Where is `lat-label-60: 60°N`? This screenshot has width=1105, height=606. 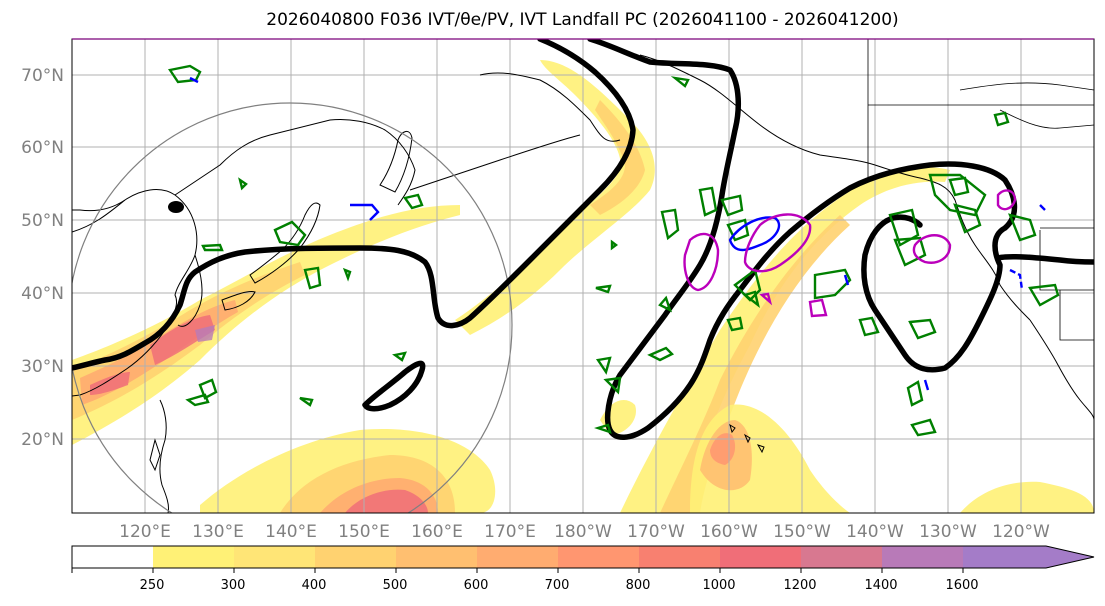
lat-label-60: 60°N is located at coordinates (42, 148).